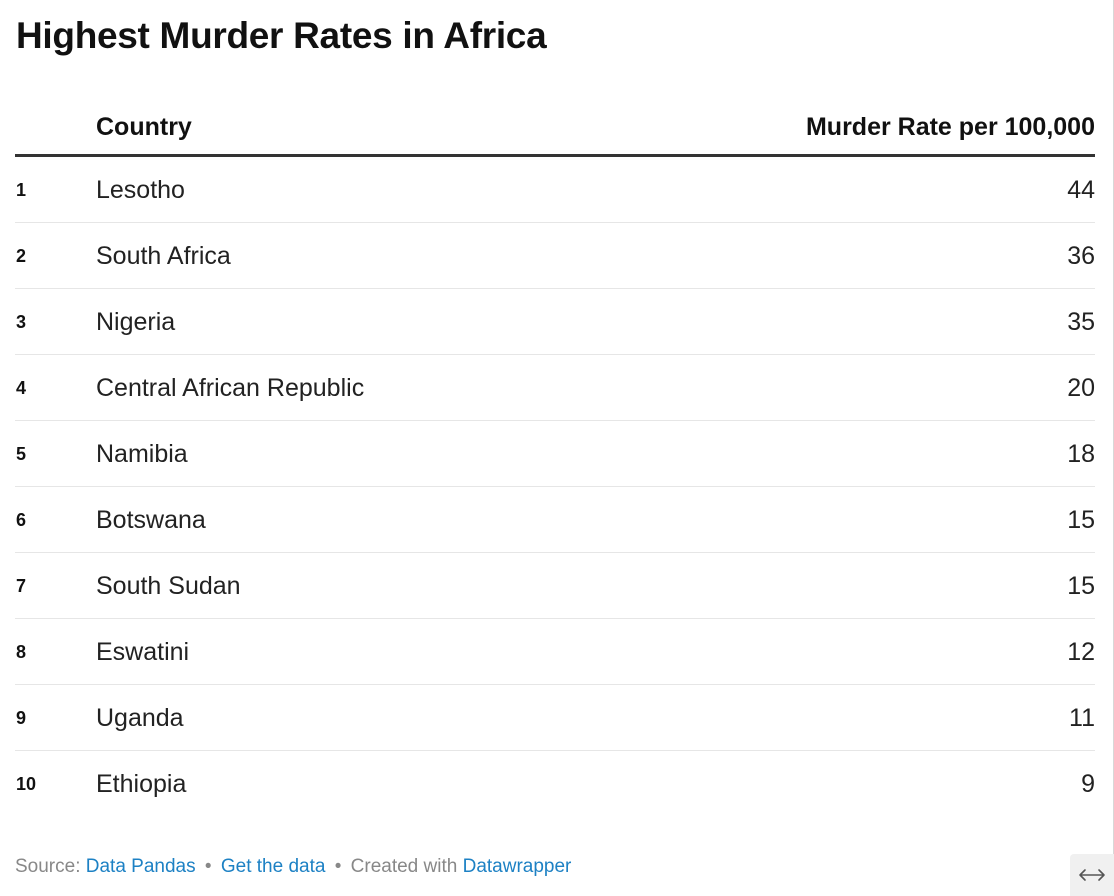  Describe the element at coordinates (142, 454) in the screenshot. I see `country-cell: Namibia` at that location.